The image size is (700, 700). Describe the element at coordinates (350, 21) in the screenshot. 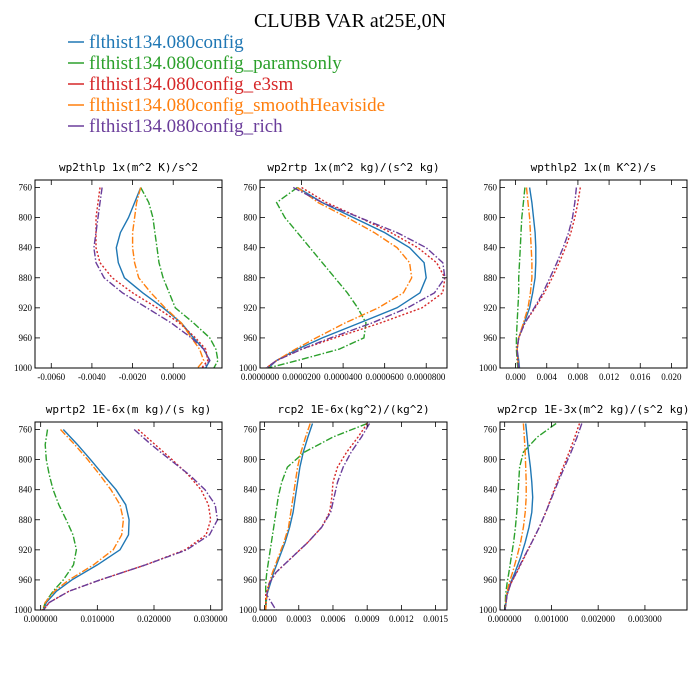

I see `figure-title: CLUBB VAR at25E,0N` at that location.